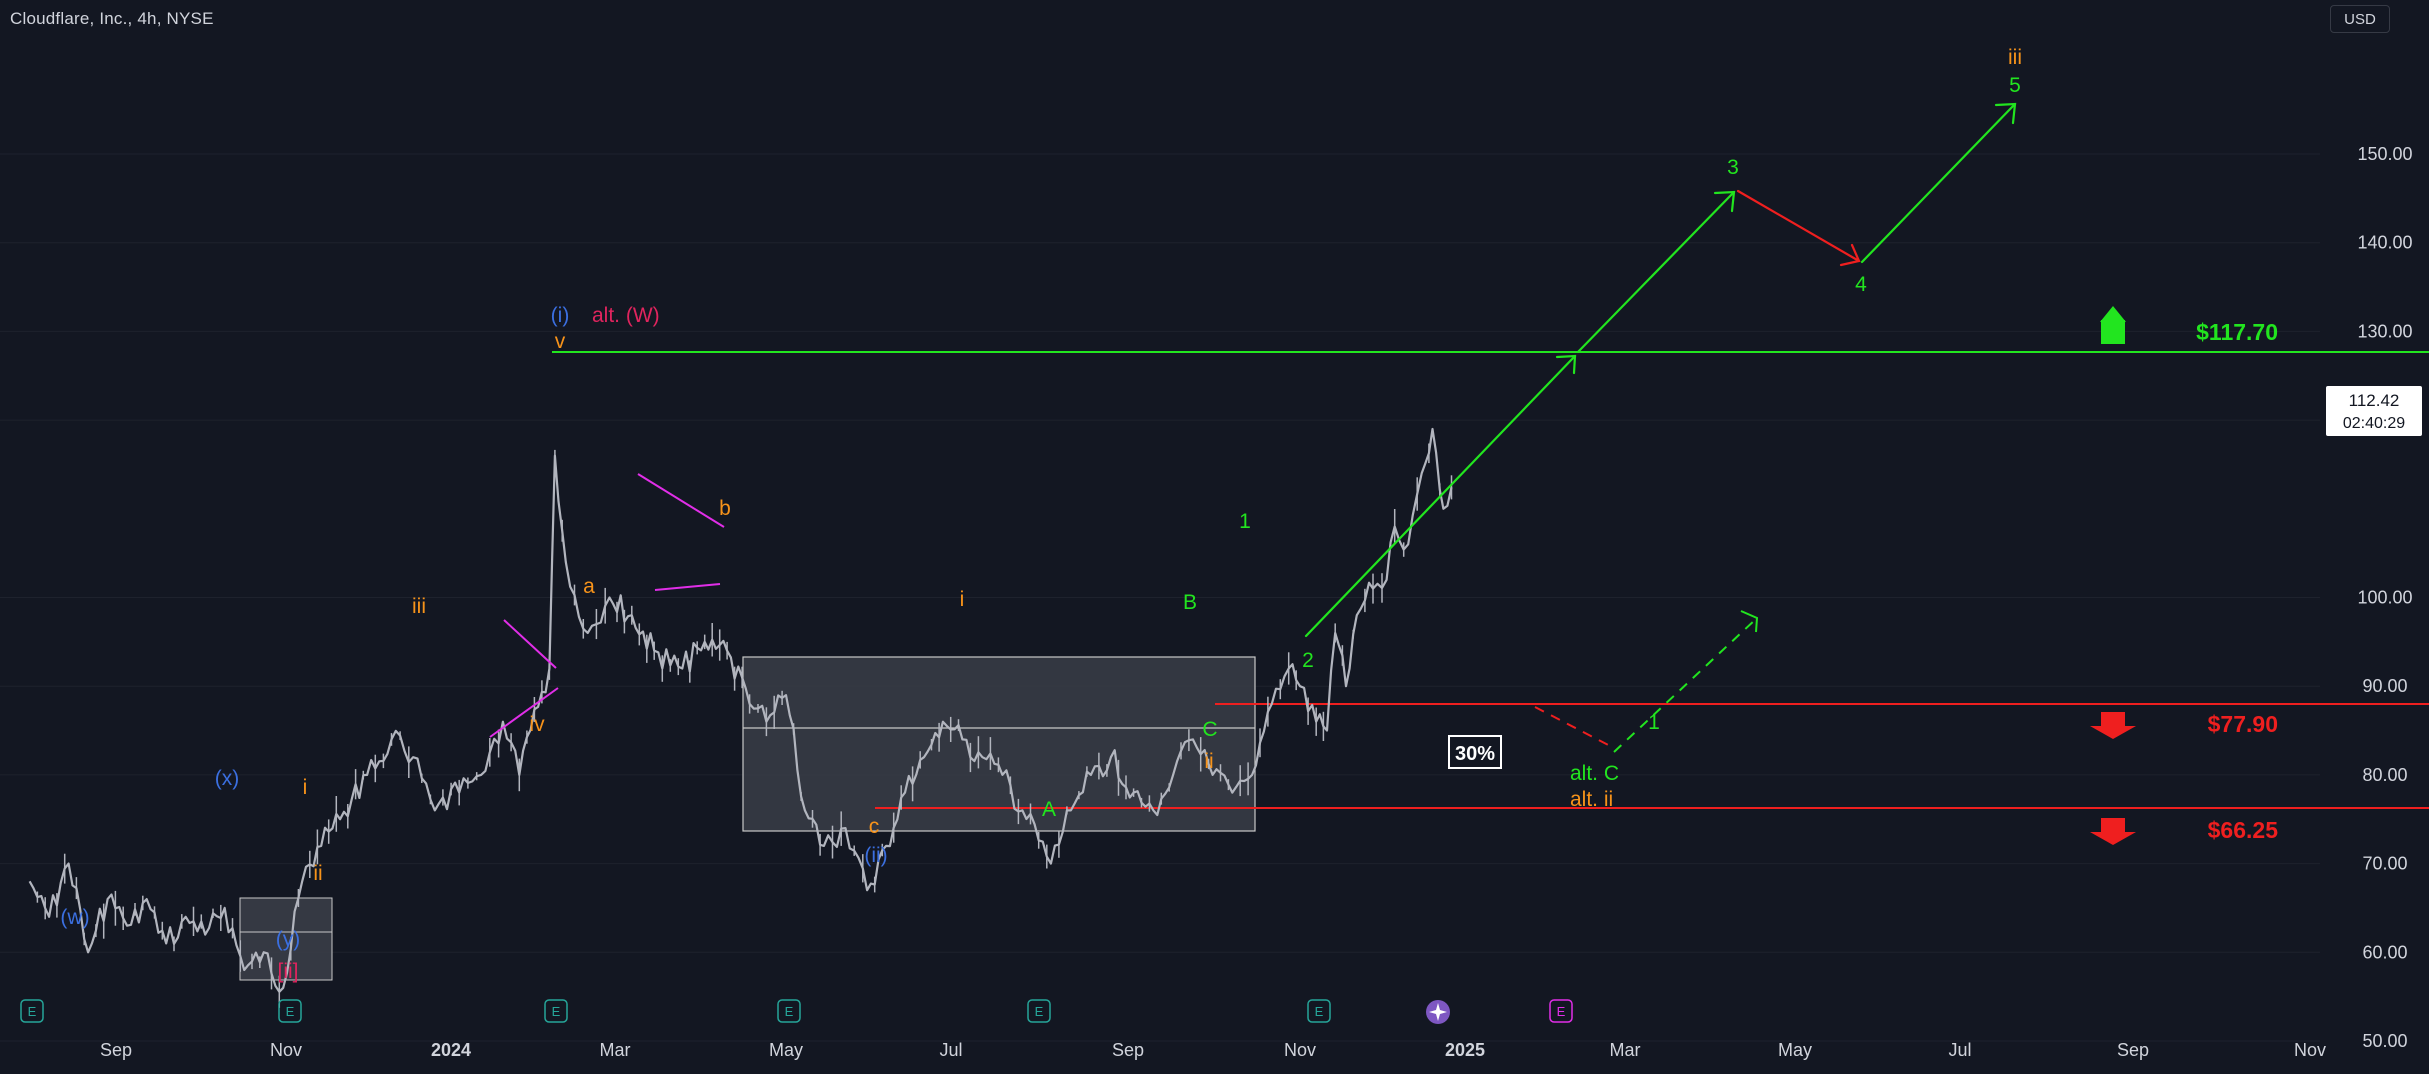 The height and width of the screenshot is (1074, 2429). Describe the element at coordinates (288, 971) in the screenshot. I see `wave-label-ii-bracket: [ii]` at that location.